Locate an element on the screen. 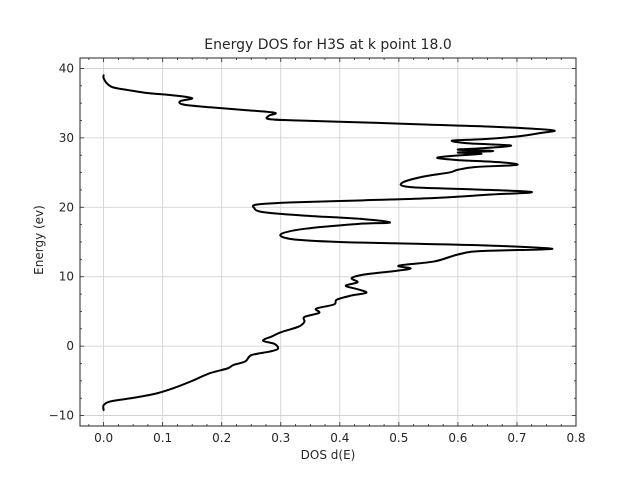 The width and height of the screenshot is (640, 480). x-tick-label: 0.0 is located at coordinates (103, 438).